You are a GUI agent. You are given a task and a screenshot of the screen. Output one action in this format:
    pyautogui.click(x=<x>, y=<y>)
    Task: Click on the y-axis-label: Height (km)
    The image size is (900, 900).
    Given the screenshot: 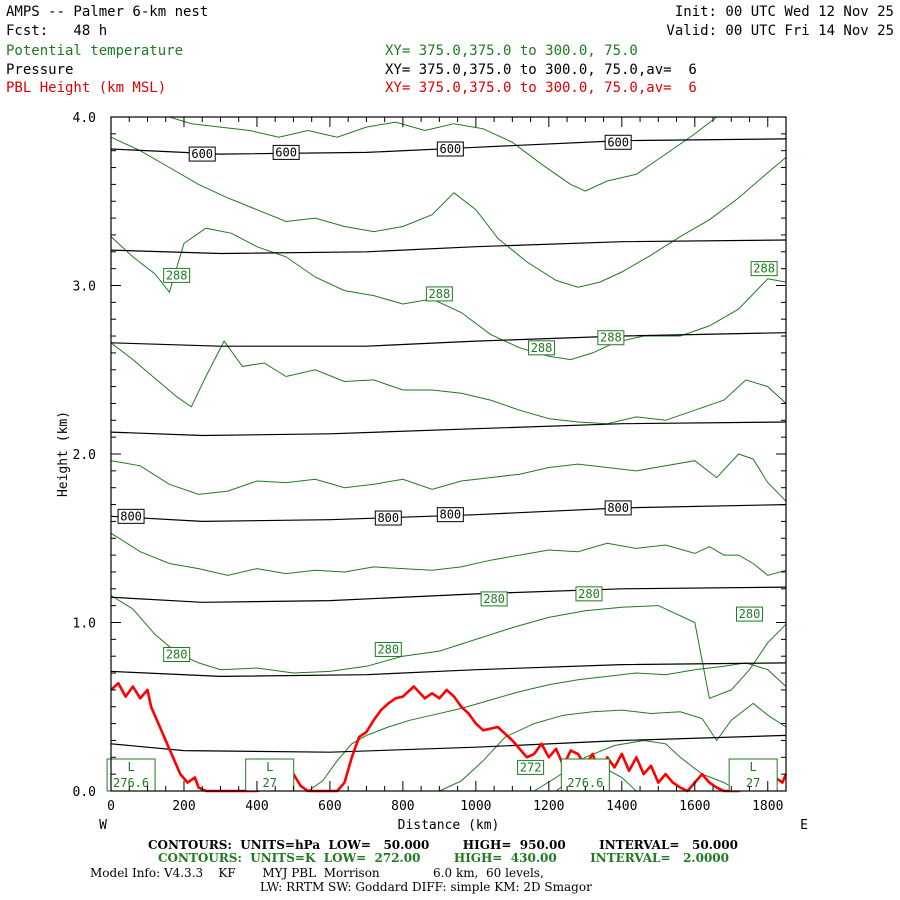 What is the action you would take?
    pyautogui.click(x=63, y=454)
    